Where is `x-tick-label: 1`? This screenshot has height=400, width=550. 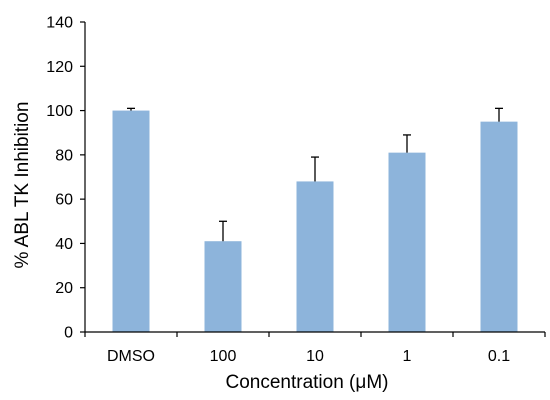 x-tick-label: 1 is located at coordinates (407, 356).